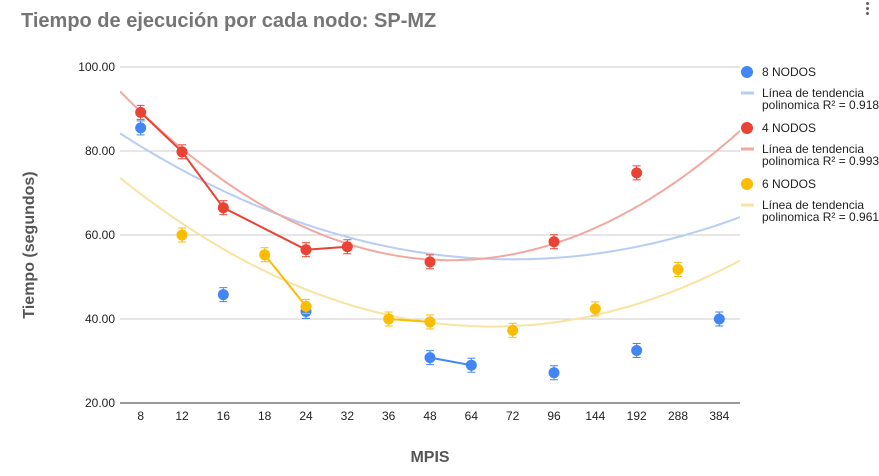 Image resolution: width=879 pixels, height=476 pixels. Describe the element at coordinates (789, 128) in the screenshot. I see `legend-label: 4 NODOS` at that location.